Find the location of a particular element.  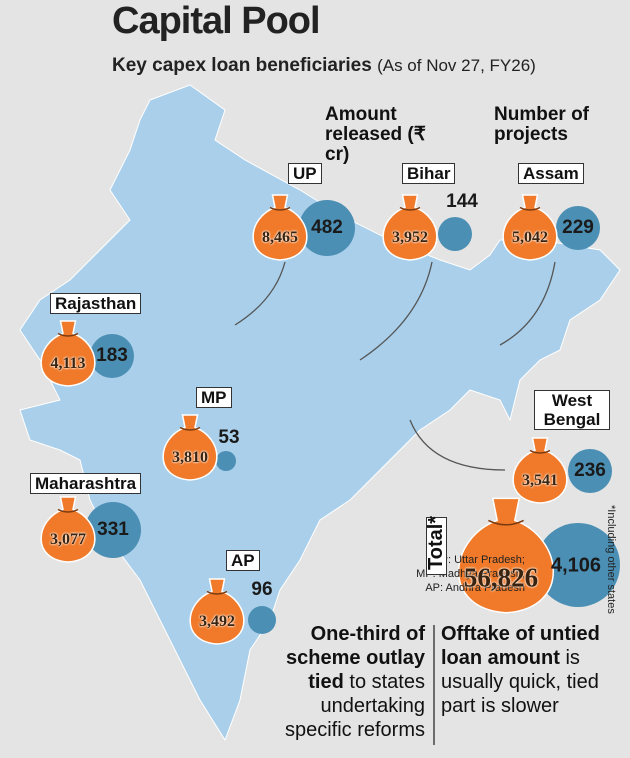

legend-projects: Number of projects is located at coordinates (541, 124).